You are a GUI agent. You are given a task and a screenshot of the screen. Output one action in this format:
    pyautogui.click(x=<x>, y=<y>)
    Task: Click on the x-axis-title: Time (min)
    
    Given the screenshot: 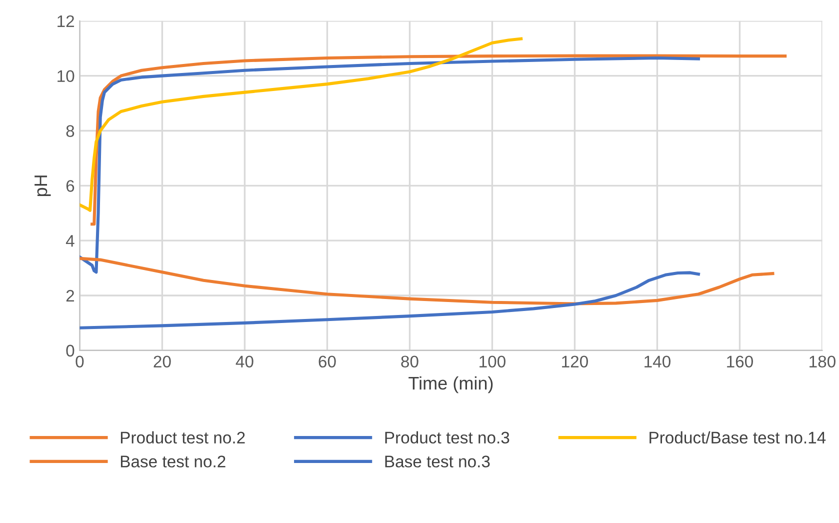 What is the action you would take?
    pyautogui.click(x=450, y=385)
    